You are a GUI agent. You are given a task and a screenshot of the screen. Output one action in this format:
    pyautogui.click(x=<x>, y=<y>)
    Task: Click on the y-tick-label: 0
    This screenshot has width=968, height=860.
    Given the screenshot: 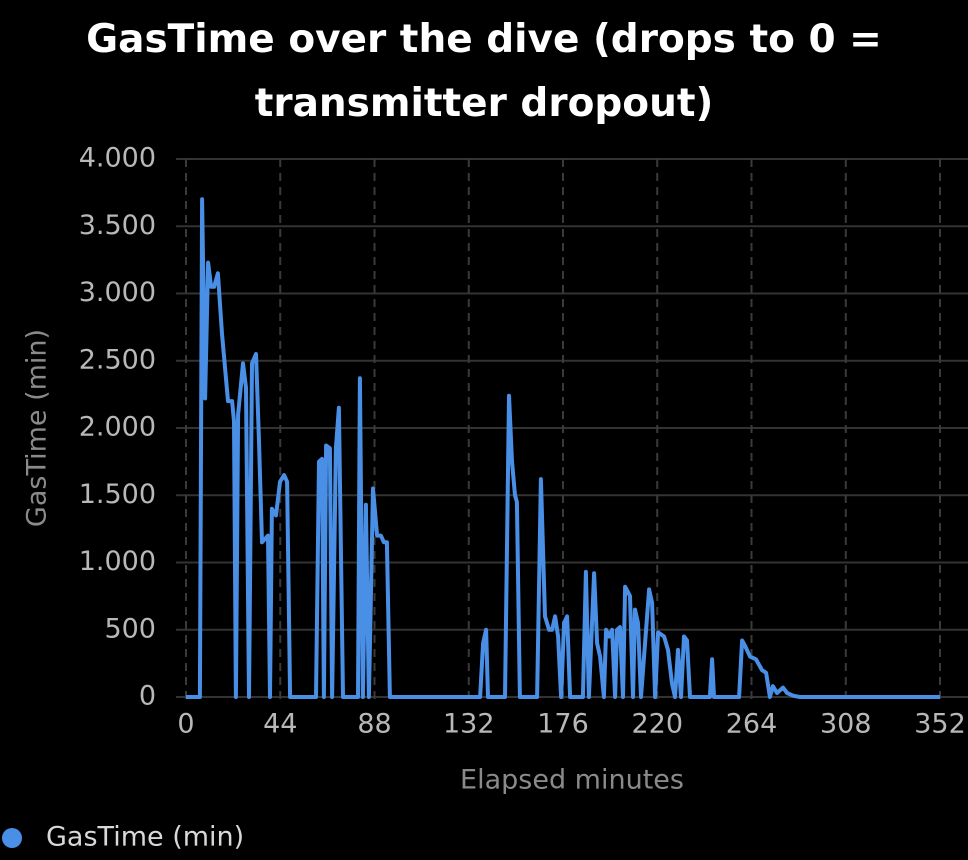 What is the action you would take?
    pyautogui.click(x=147, y=696)
    